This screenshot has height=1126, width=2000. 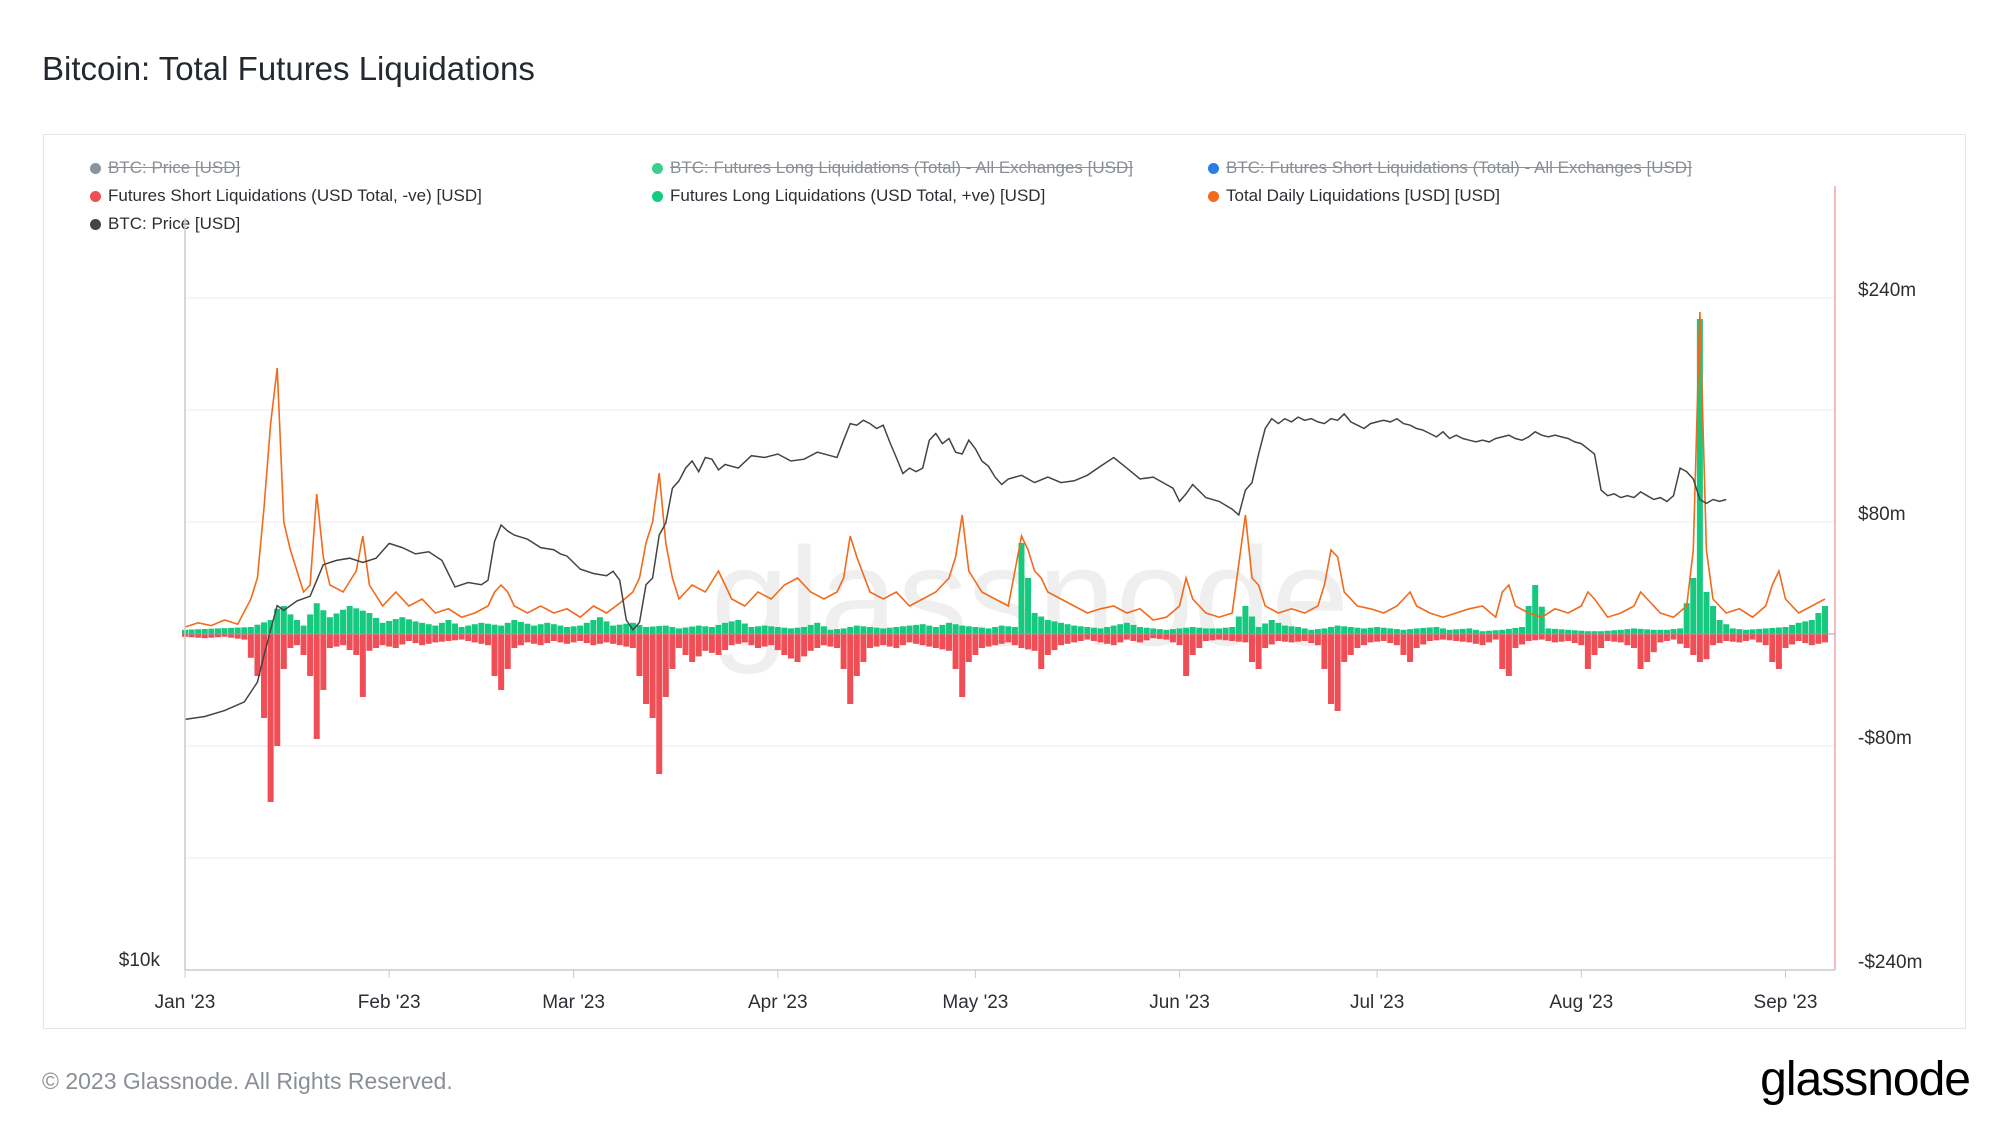 What do you see at coordinates (1885, 738) in the screenshot?
I see `y-right-tick-label: -$80m` at bounding box center [1885, 738].